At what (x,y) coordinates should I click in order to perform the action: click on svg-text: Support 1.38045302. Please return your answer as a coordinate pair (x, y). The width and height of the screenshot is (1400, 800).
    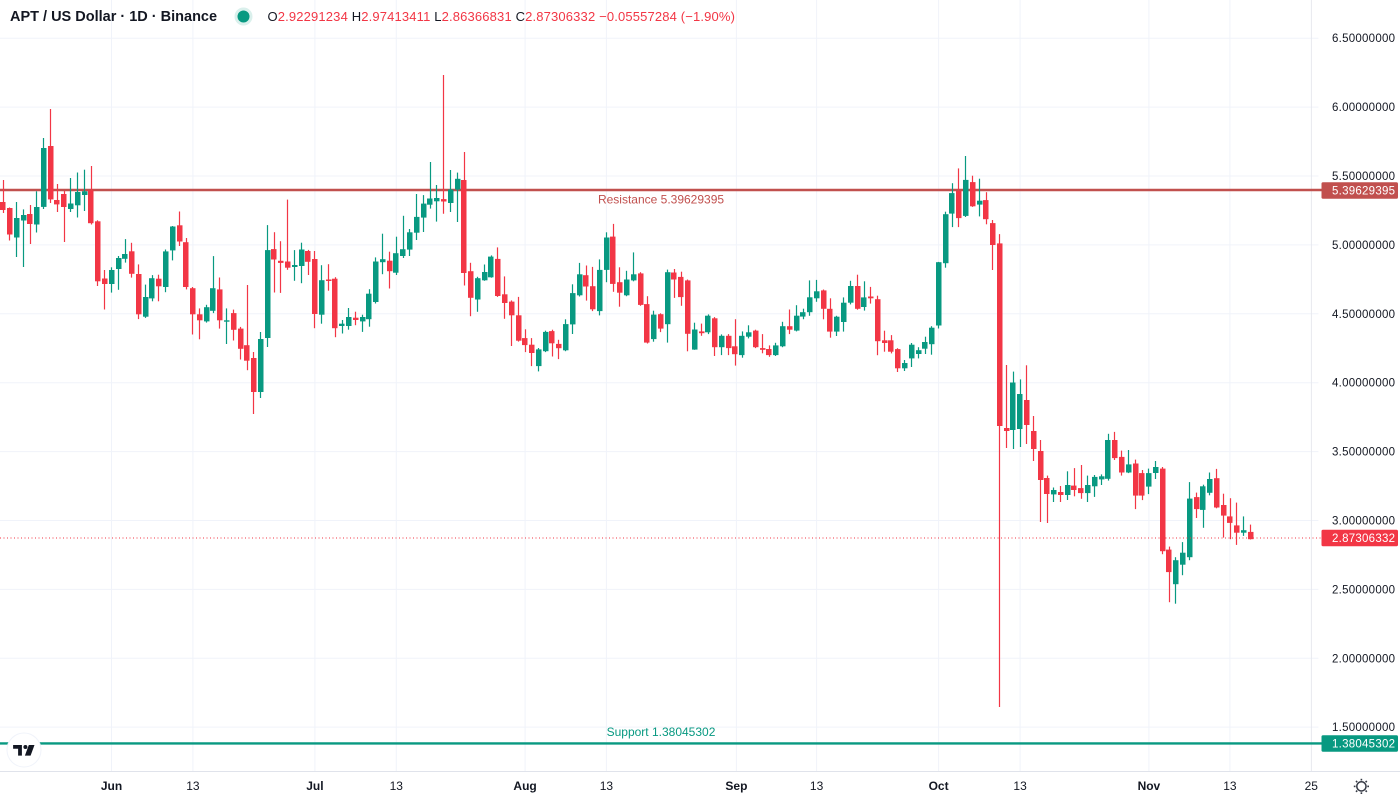
    Looking at the image, I should click on (661, 732).